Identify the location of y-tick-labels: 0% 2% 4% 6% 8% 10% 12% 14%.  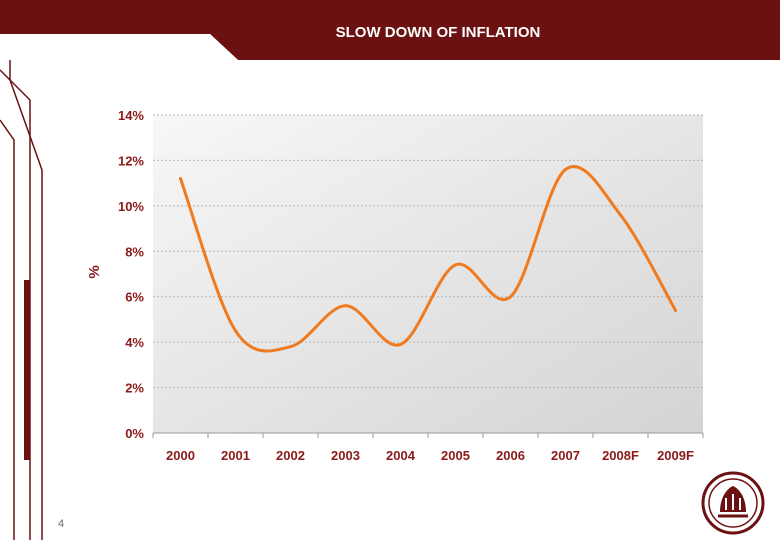
(131, 274).